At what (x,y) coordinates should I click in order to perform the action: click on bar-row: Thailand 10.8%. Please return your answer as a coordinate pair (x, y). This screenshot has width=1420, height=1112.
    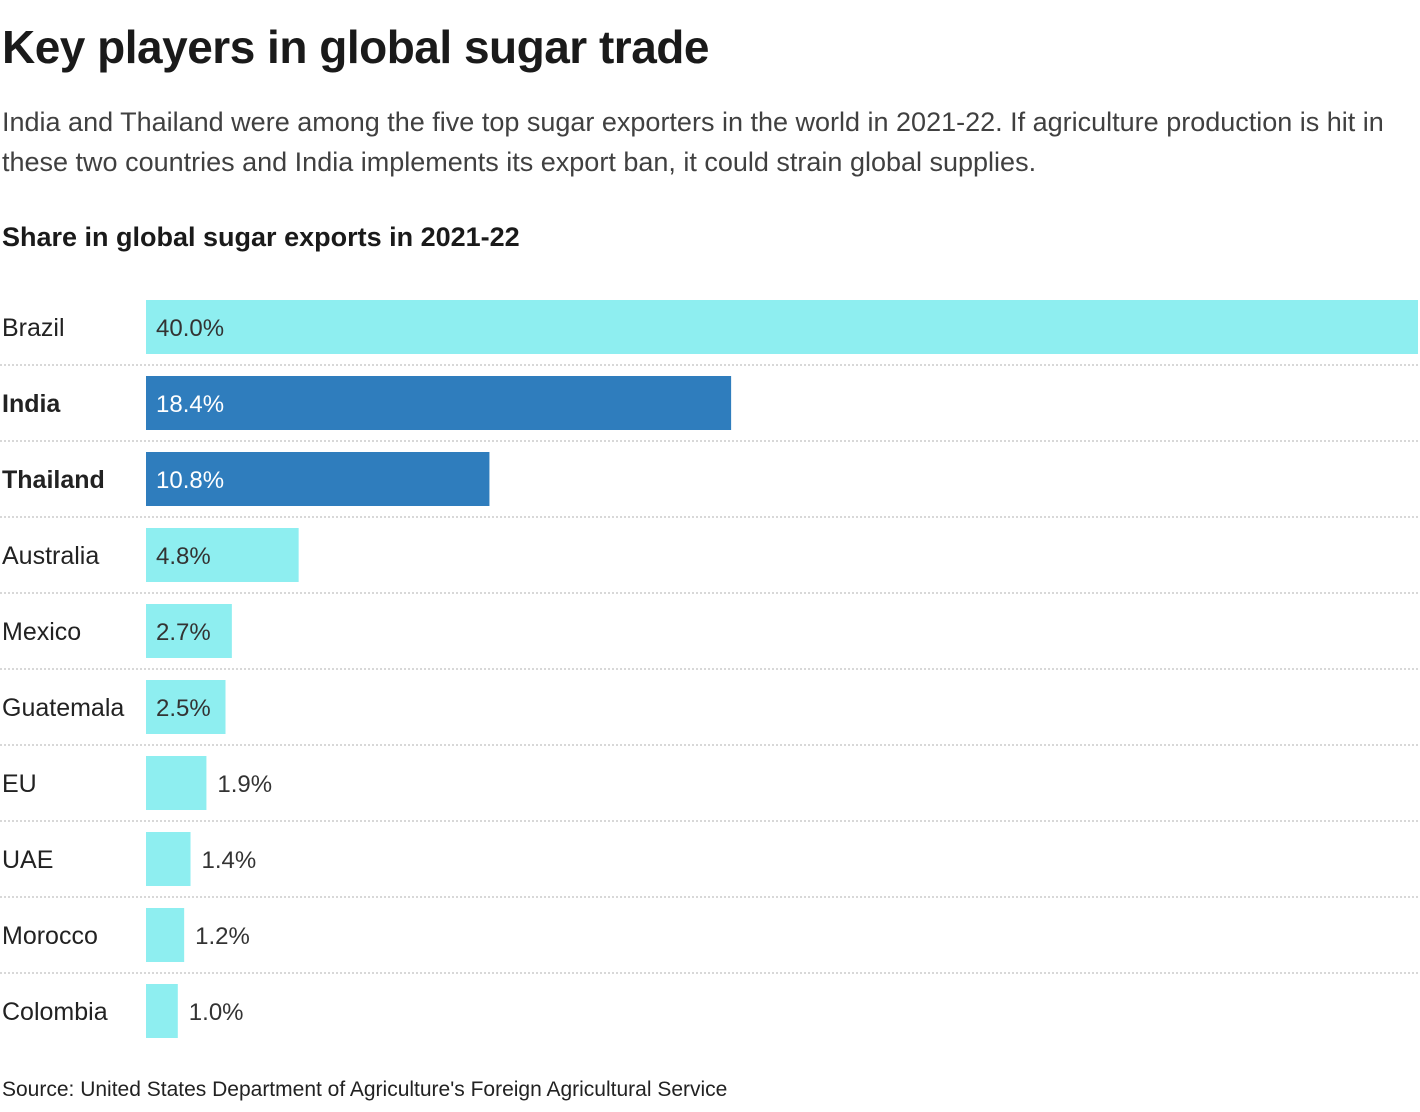
    Looking at the image, I should click on (710, 485).